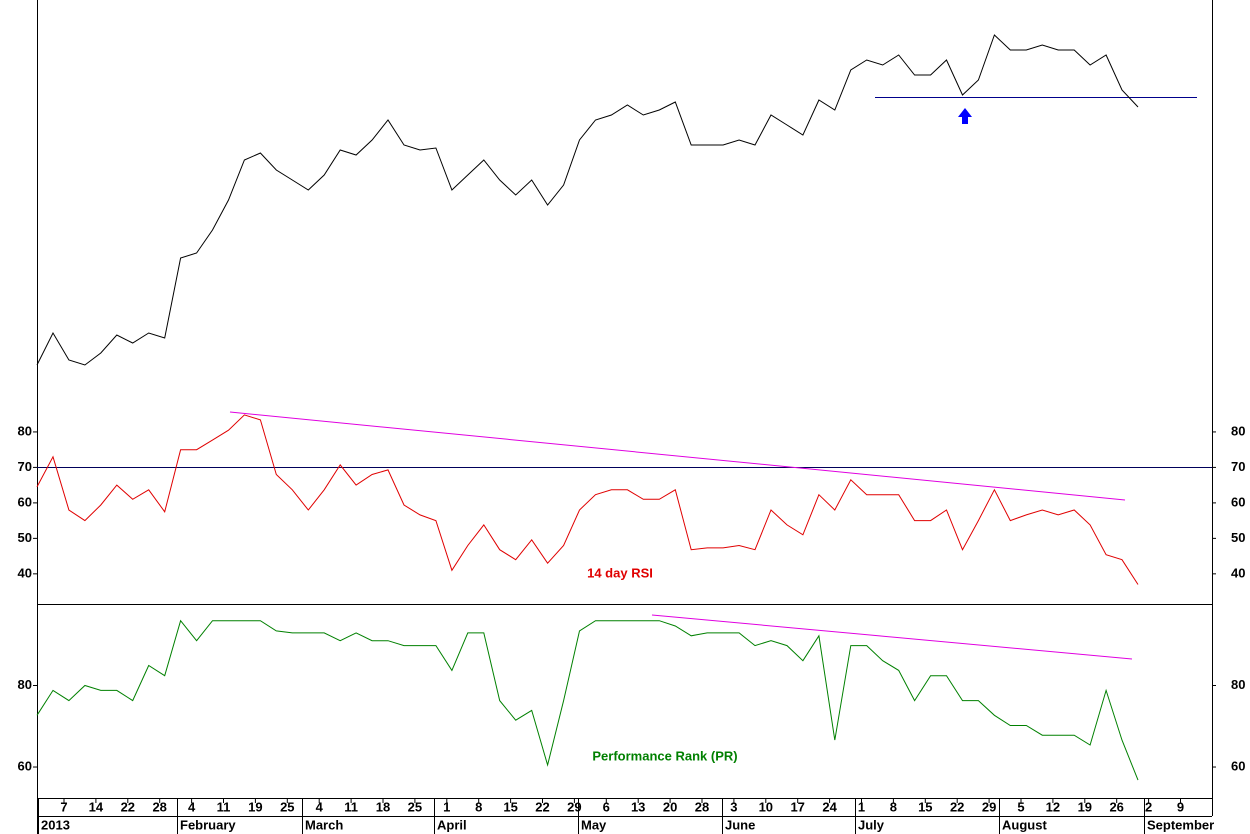  I want to click on pr-label: Performance Rank (PR), so click(664, 755).